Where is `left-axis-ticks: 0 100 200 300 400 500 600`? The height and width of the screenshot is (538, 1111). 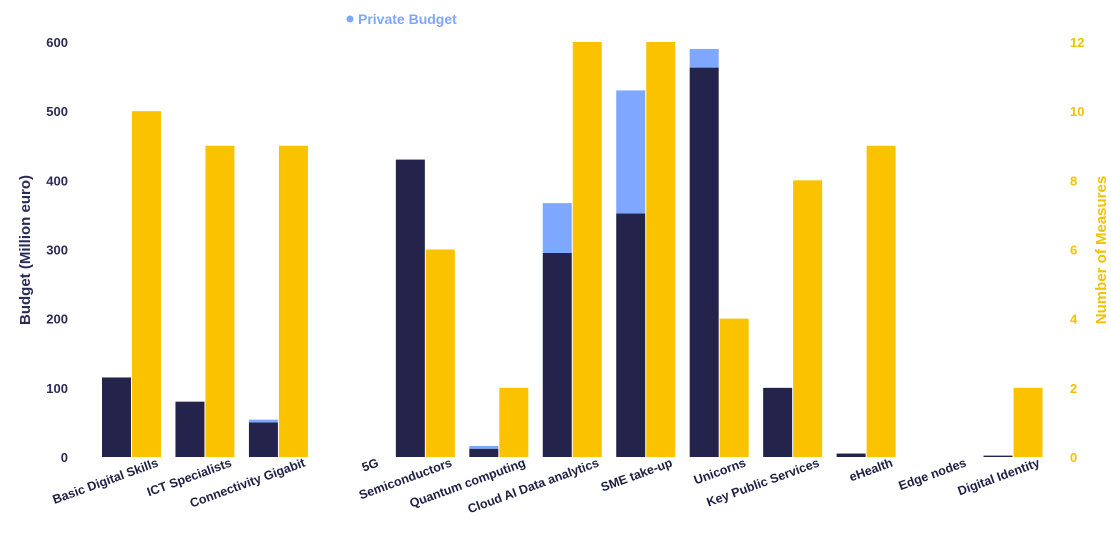
left-axis-ticks: 0 100 200 300 400 500 600 is located at coordinates (57, 250).